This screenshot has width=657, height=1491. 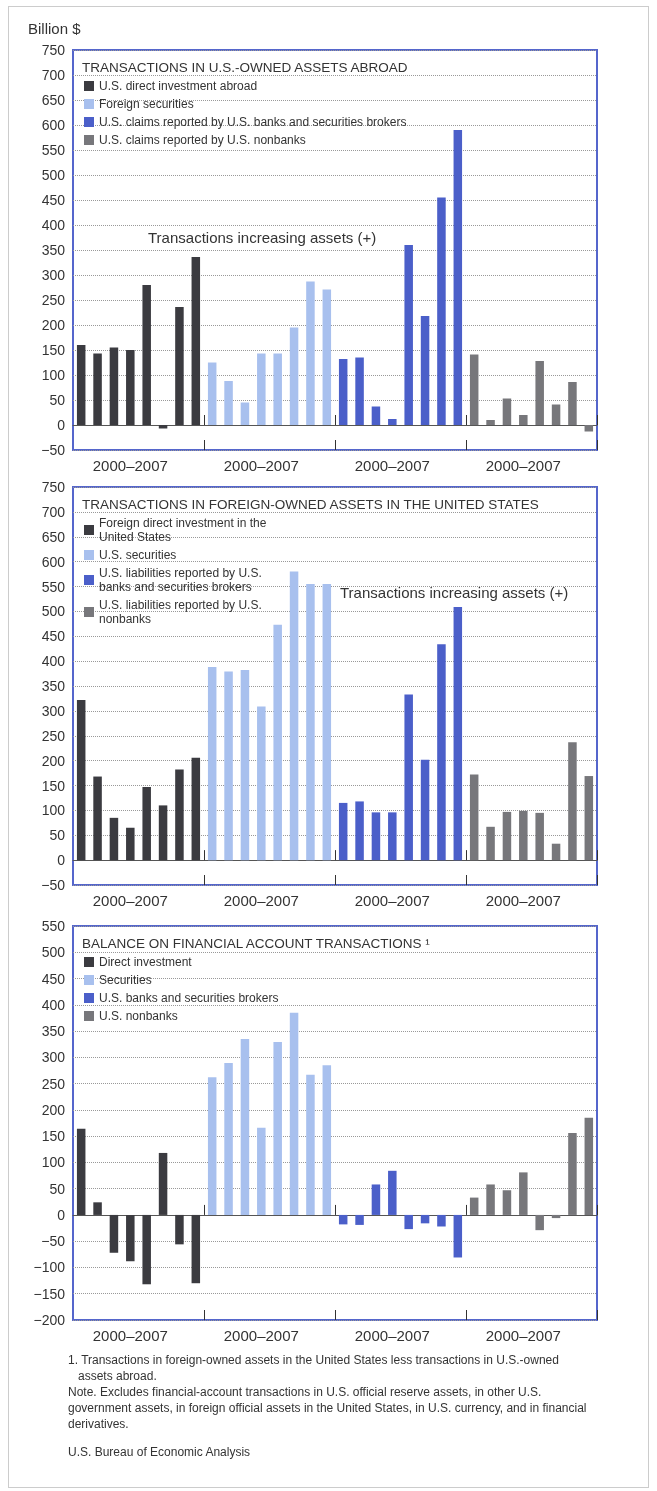 What do you see at coordinates (57, 835) in the screenshot?
I see `y-tick-label: 50` at bounding box center [57, 835].